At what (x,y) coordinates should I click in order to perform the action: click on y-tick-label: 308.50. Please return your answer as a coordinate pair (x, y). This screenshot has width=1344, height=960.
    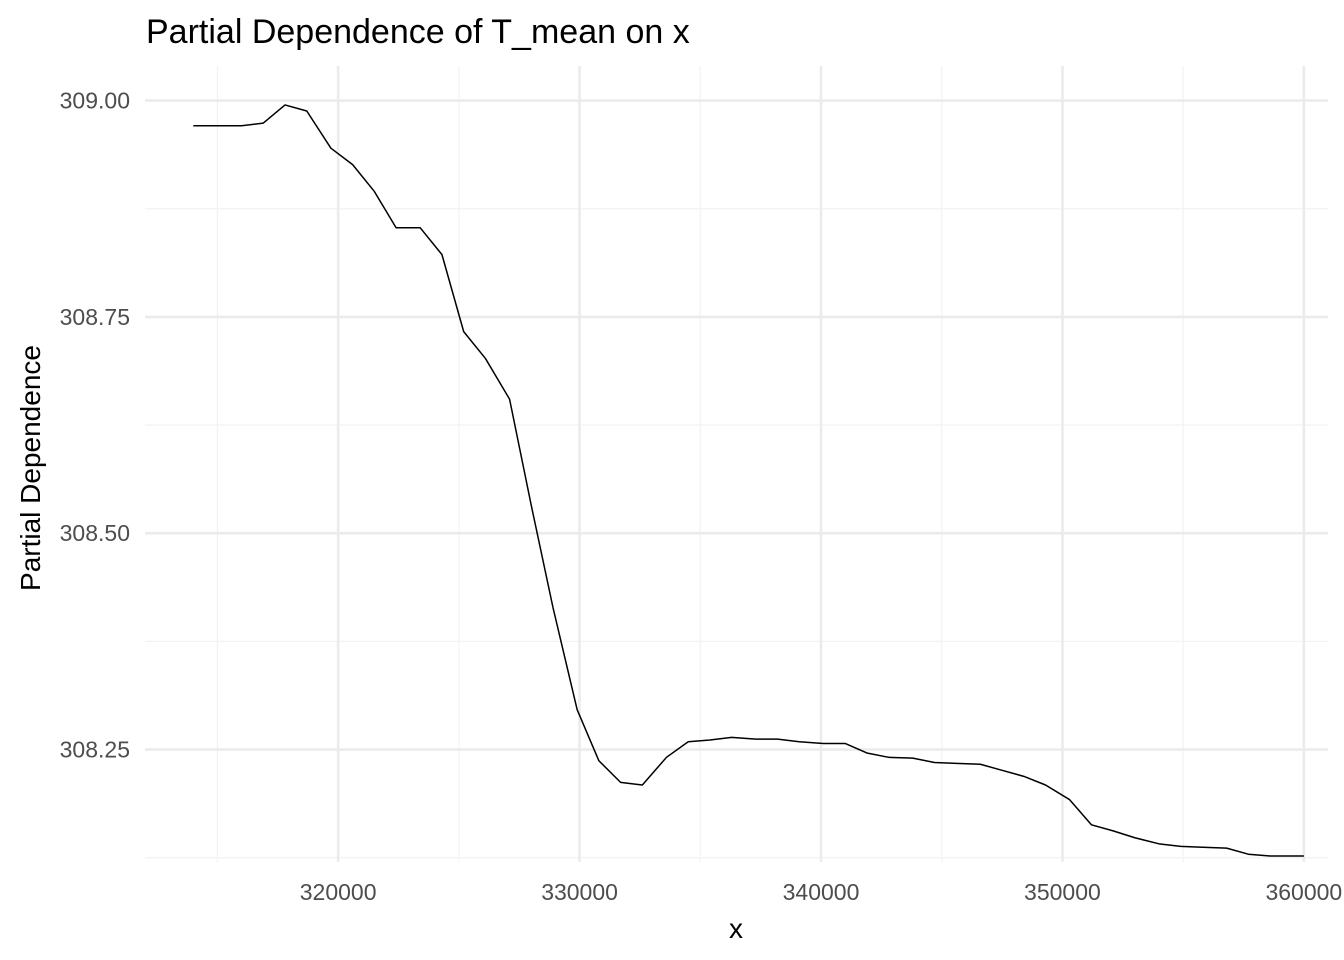
    Looking at the image, I should click on (95, 533).